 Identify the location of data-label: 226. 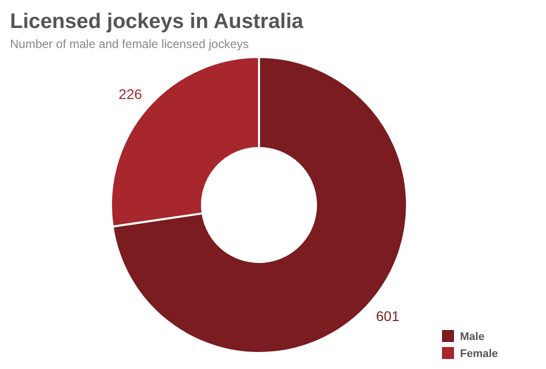
(130, 94).